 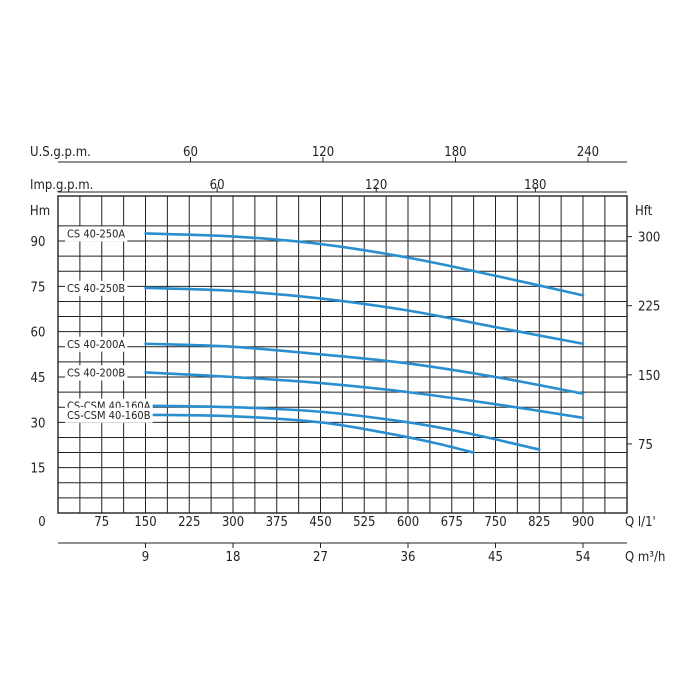 I want to click on y-tick-hft: 150, so click(x=649, y=376).